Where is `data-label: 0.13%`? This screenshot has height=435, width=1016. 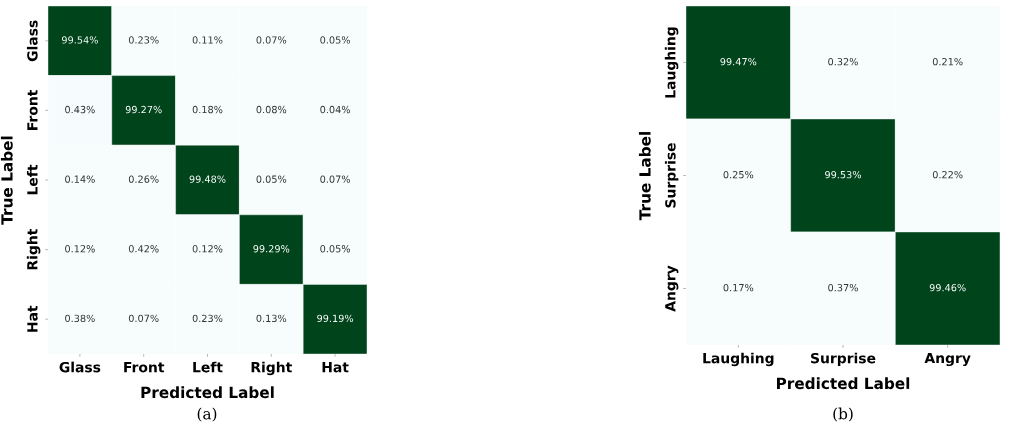
data-label: 0.13% is located at coordinates (271, 318).